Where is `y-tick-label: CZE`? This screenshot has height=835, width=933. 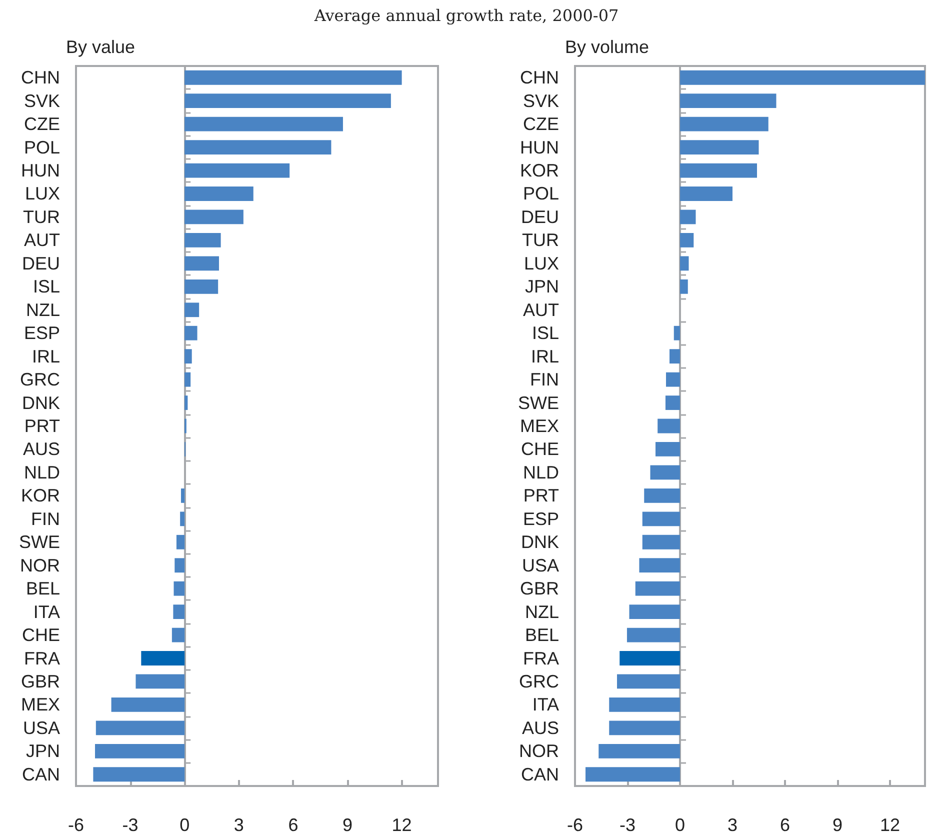
y-tick-label: CZE is located at coordinates (42, 124).